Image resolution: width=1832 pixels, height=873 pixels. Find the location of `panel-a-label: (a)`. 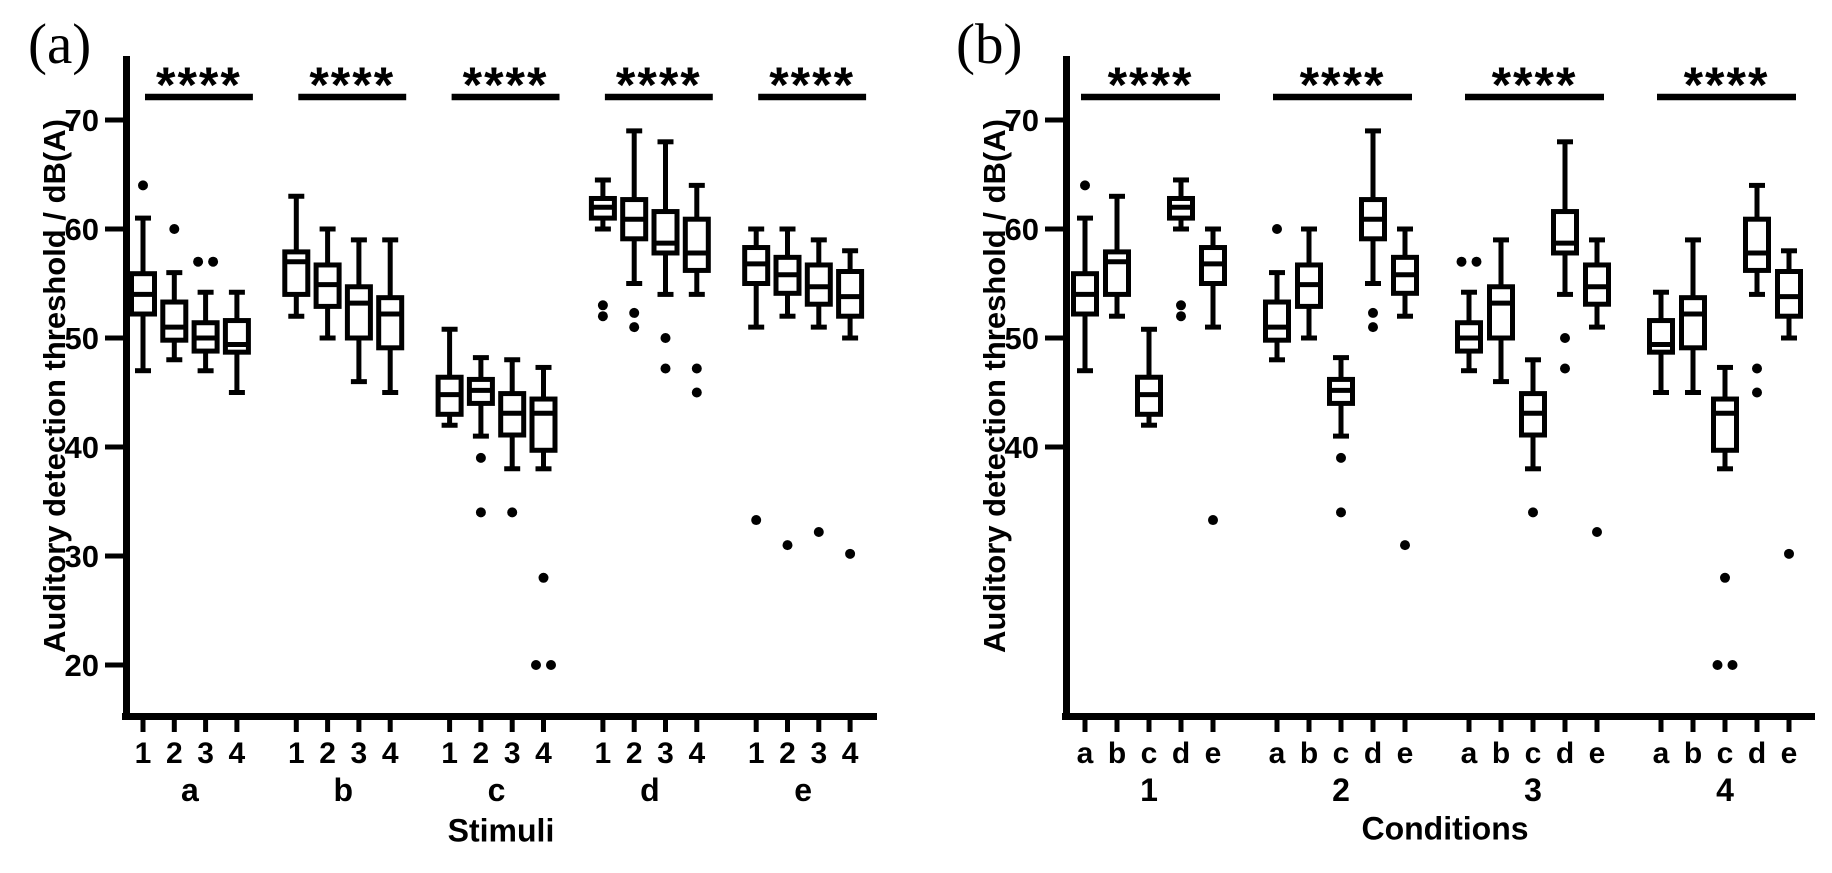

panel-a-label: (a) is located at coordinates (60, 44).